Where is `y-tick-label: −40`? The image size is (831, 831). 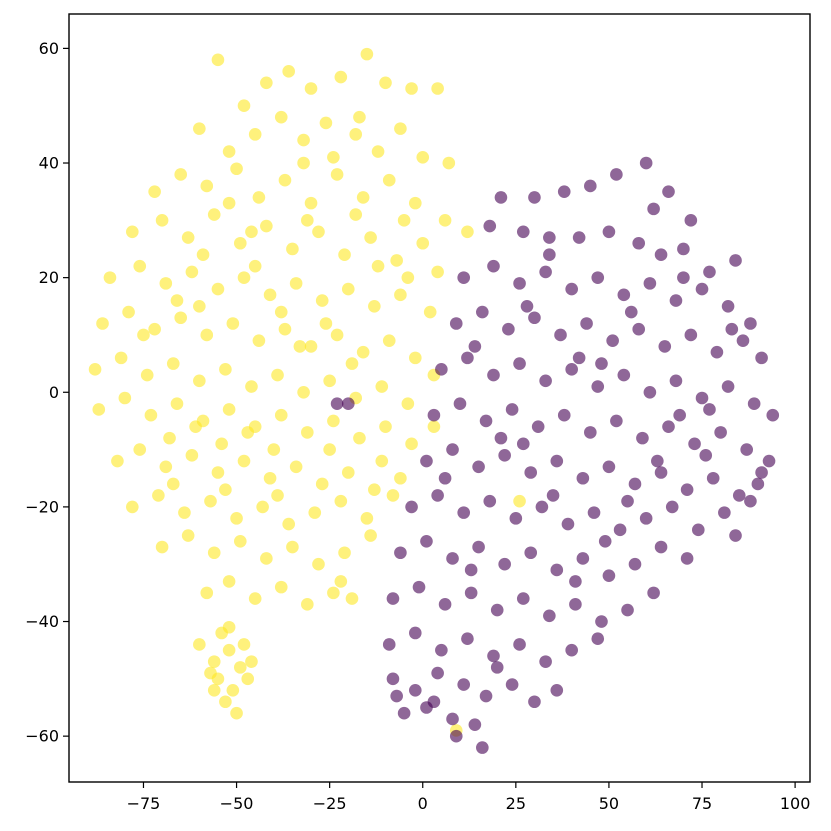
y-tick-label: −40 is located at coordinates (42, 621).